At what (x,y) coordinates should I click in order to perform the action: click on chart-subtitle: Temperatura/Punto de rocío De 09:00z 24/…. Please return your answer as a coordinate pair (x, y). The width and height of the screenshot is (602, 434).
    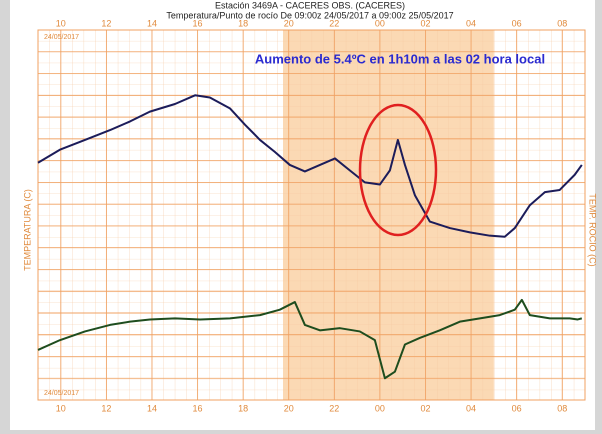
    Looking at the image, I should click on (309, 15).